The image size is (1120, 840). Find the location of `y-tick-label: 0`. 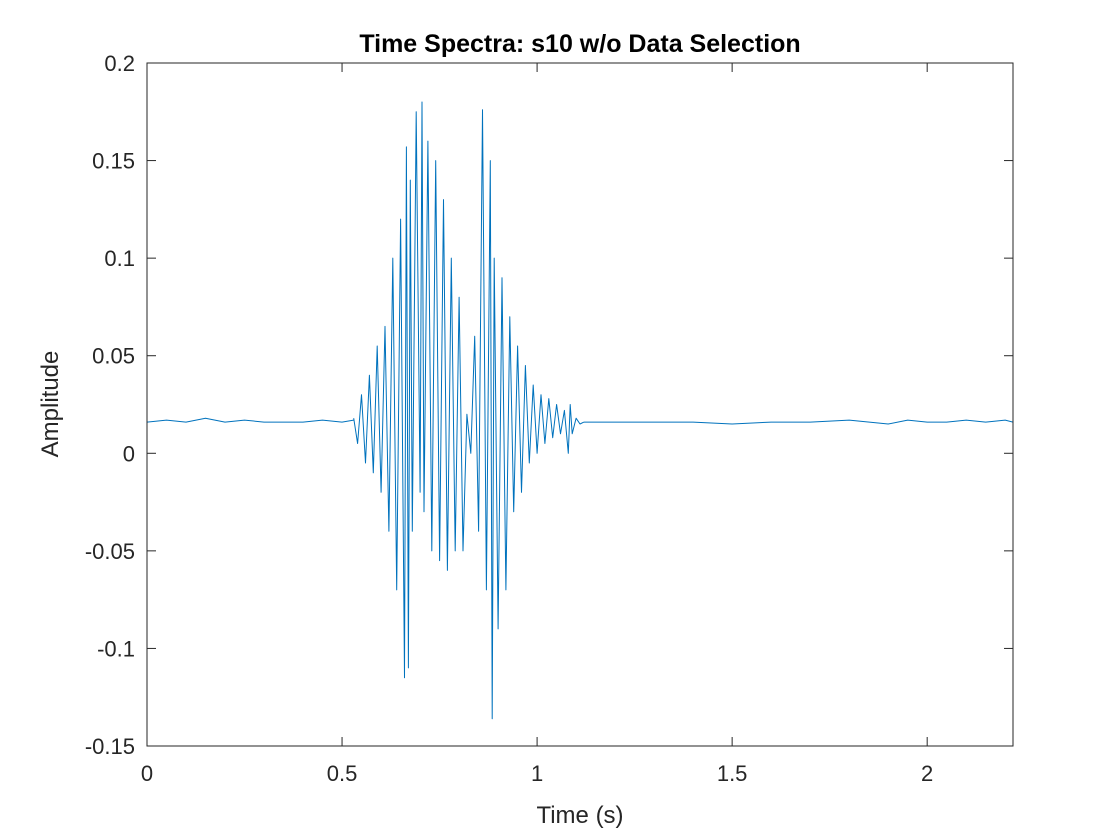

y-tick-label: 0 is located at coordinates (129, 453).